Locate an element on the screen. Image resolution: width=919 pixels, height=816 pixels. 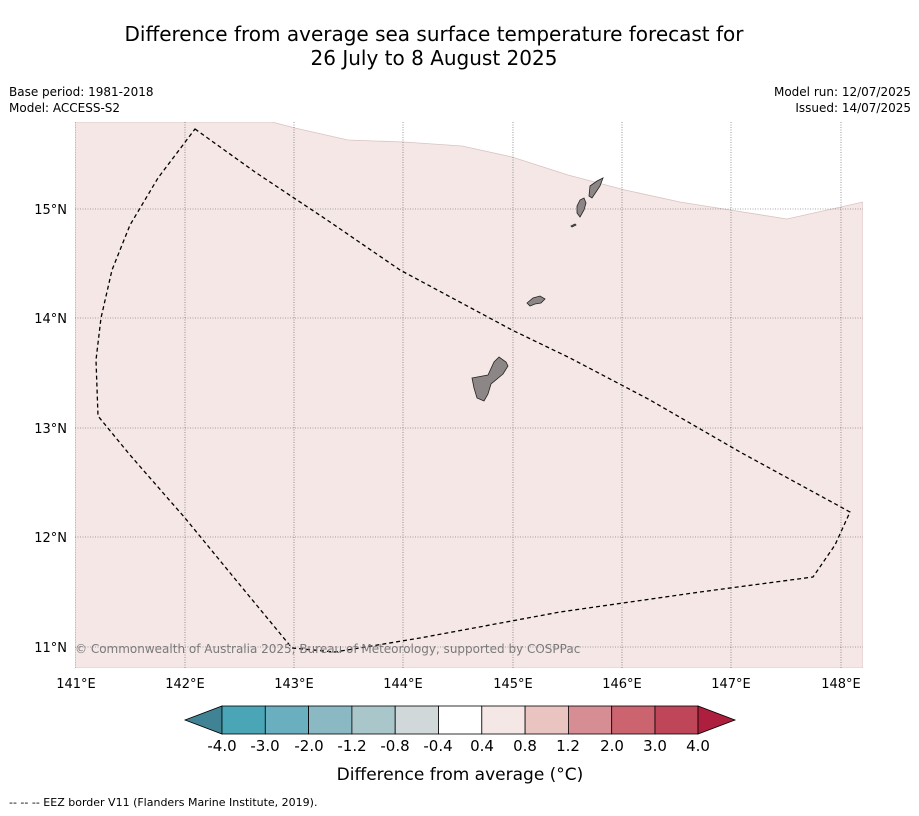
lon-label-141e: 141°E is located at coordinates (76, 684).